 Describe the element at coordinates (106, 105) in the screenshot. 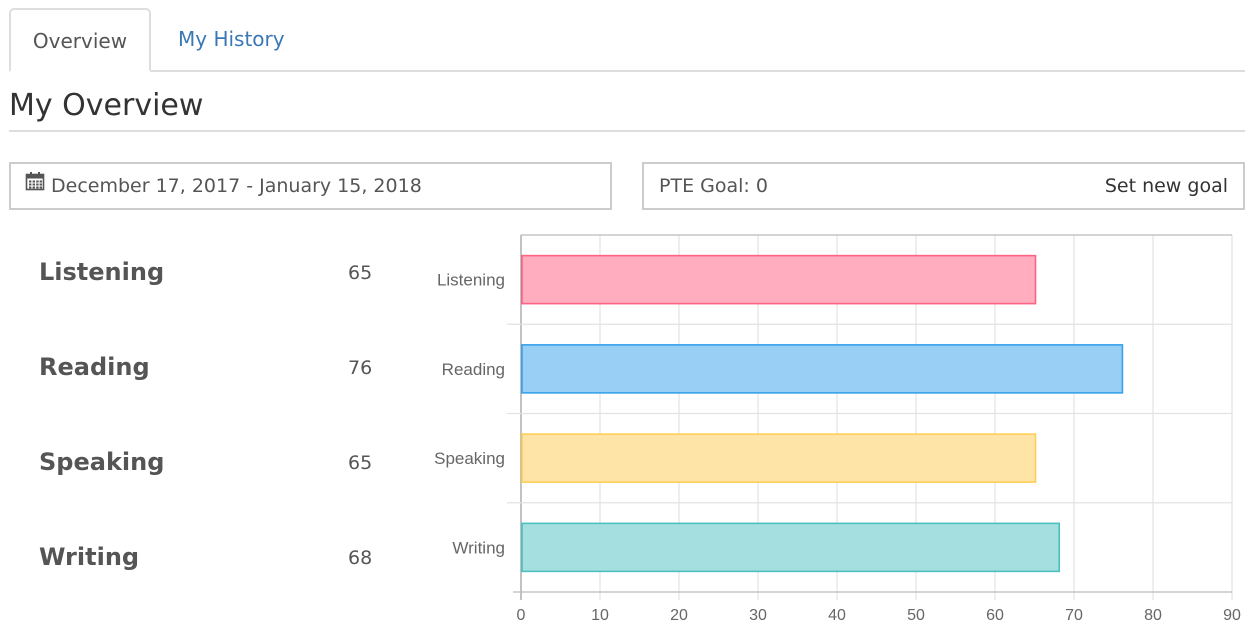

I see `page-title: My Overview` at that location.